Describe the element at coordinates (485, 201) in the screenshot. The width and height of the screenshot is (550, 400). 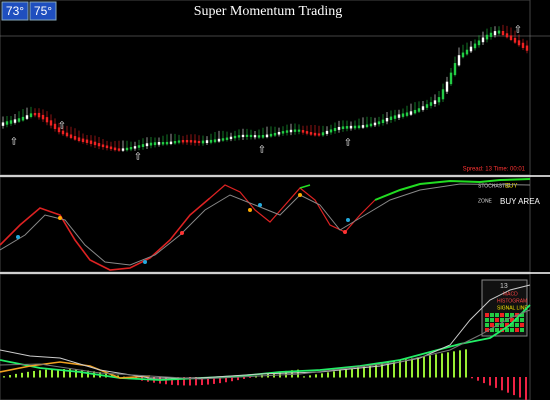
I see `zone-label: ZONE` at that location.